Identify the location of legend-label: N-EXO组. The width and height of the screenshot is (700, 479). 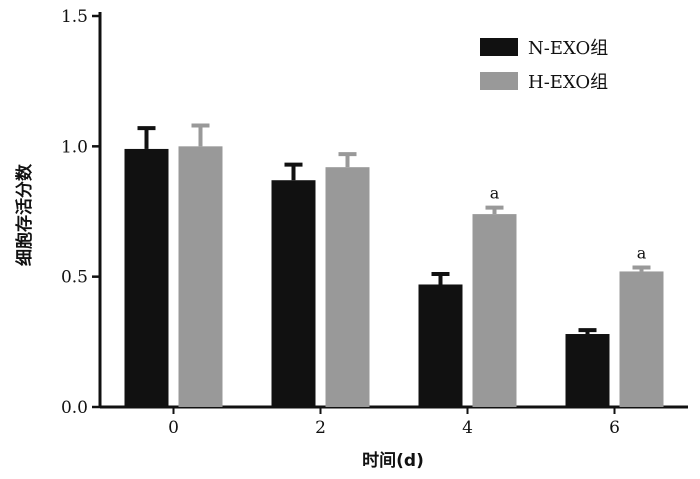
(568, 48).